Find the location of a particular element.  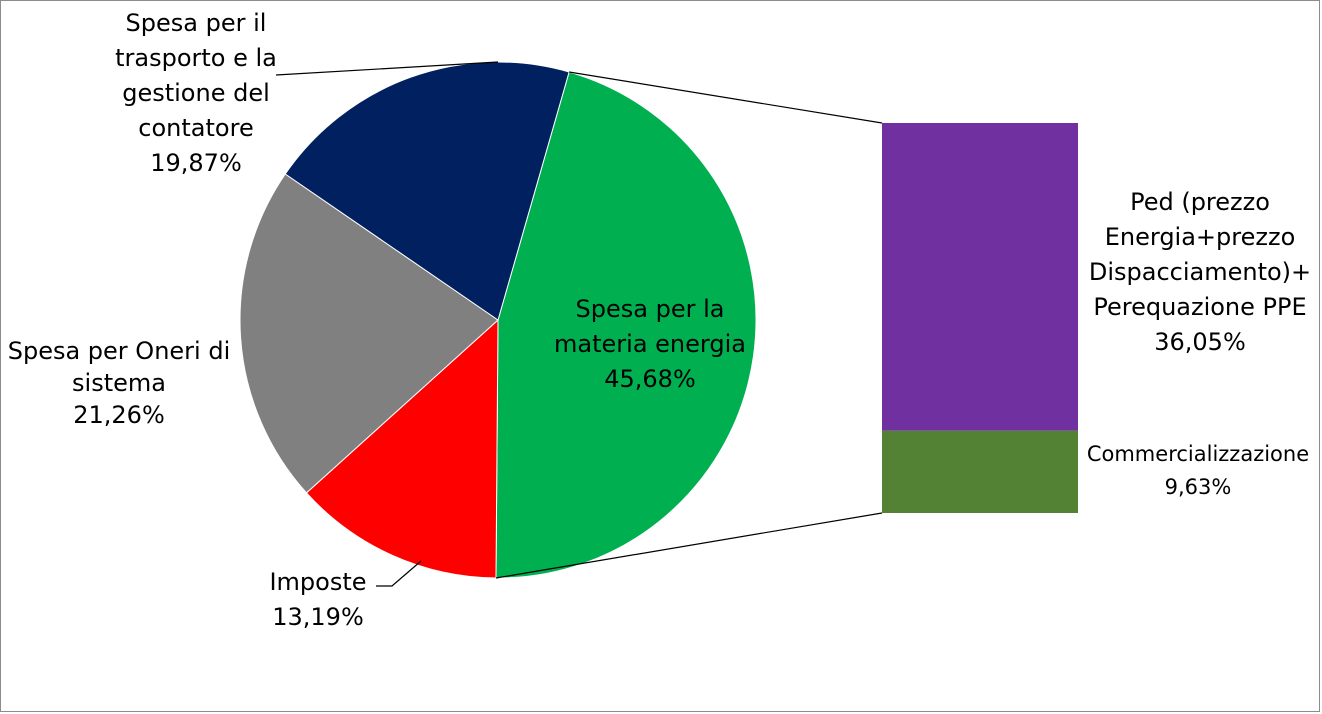

pie-label-imposte: Imposte 13,19% is located at coordinates (317, 599).